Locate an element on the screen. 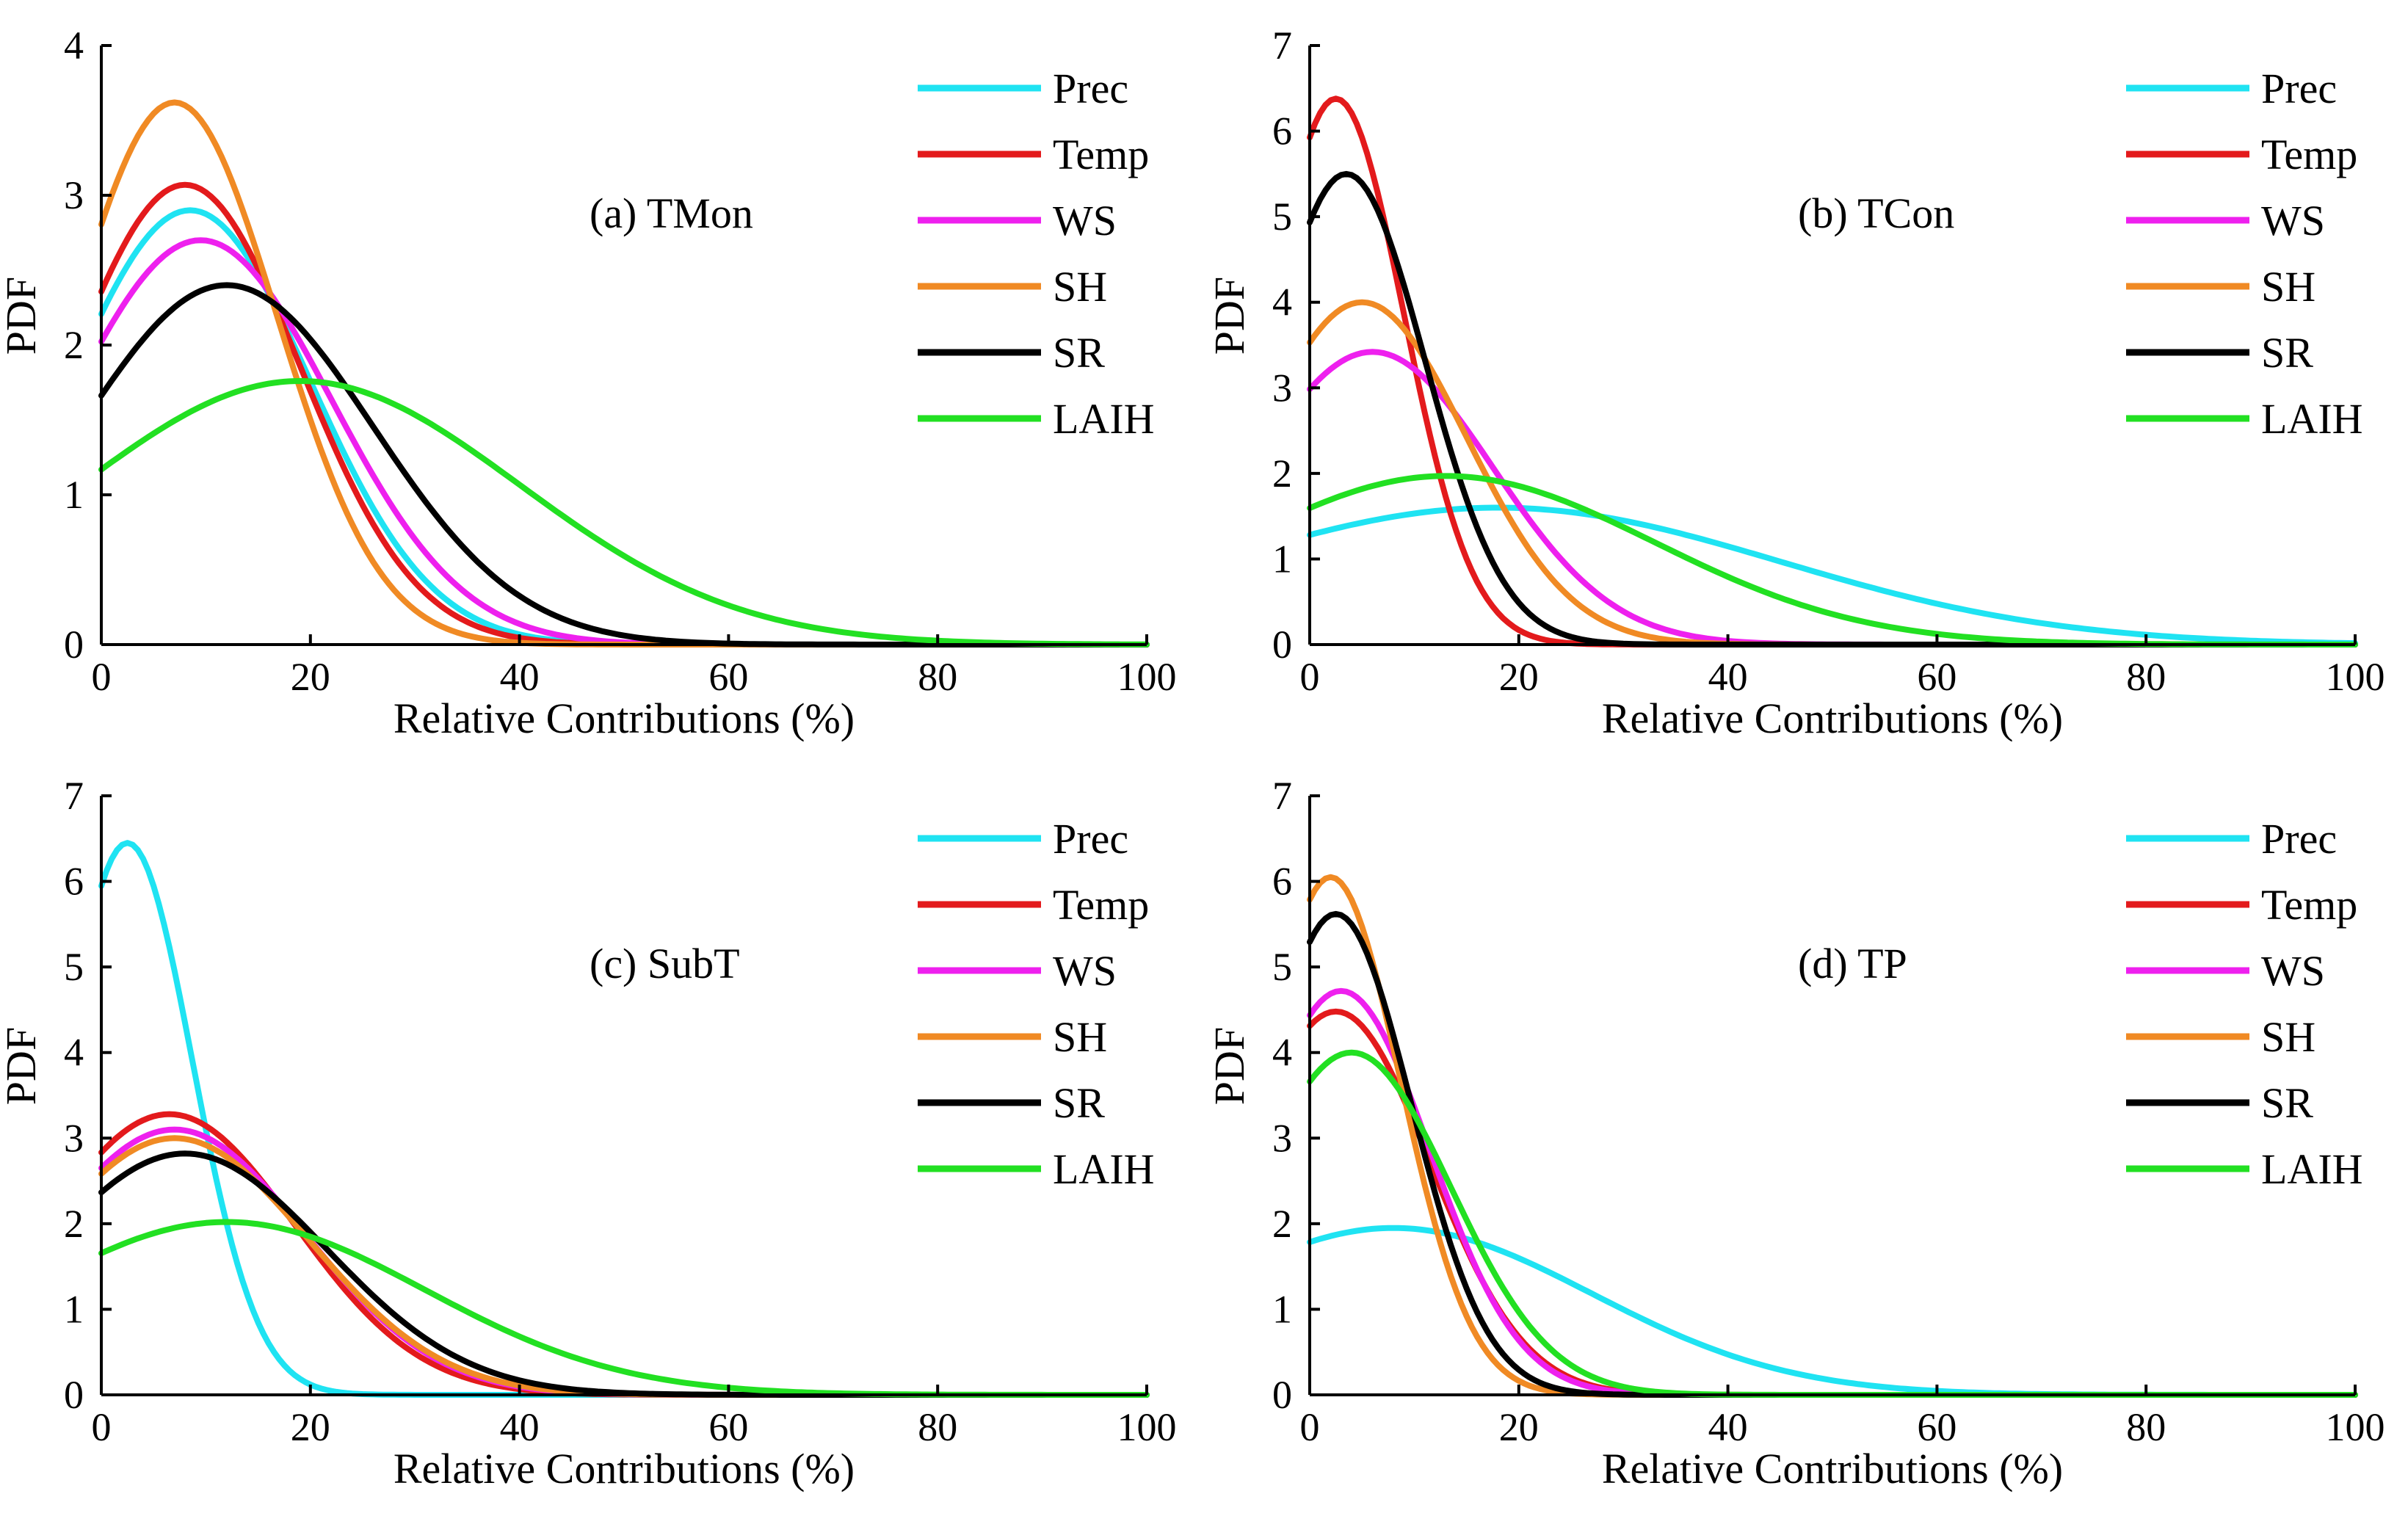  panel-b-legend-label-laih: LAIH is located at coordinates (2312, 419).